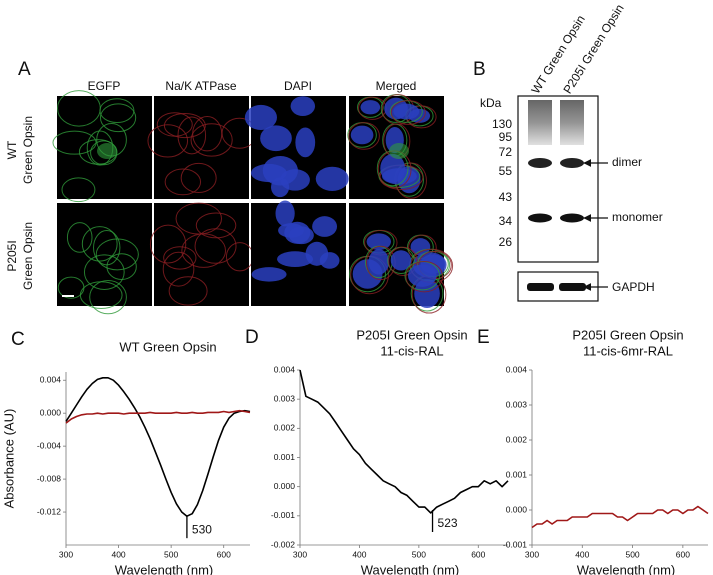 This screenshot has width=713, height=575. What do you see at coordinates (28, 256) in the screenshot?
I see `row-label: Green Opsin` at bounding box center [28, 256].